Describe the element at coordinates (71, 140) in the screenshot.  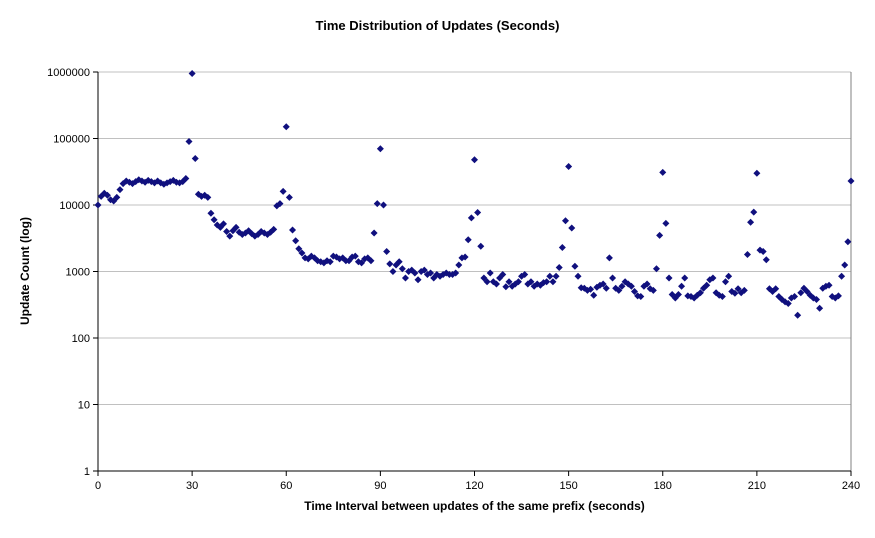
I see `y-tick-label: 100000` at that location.